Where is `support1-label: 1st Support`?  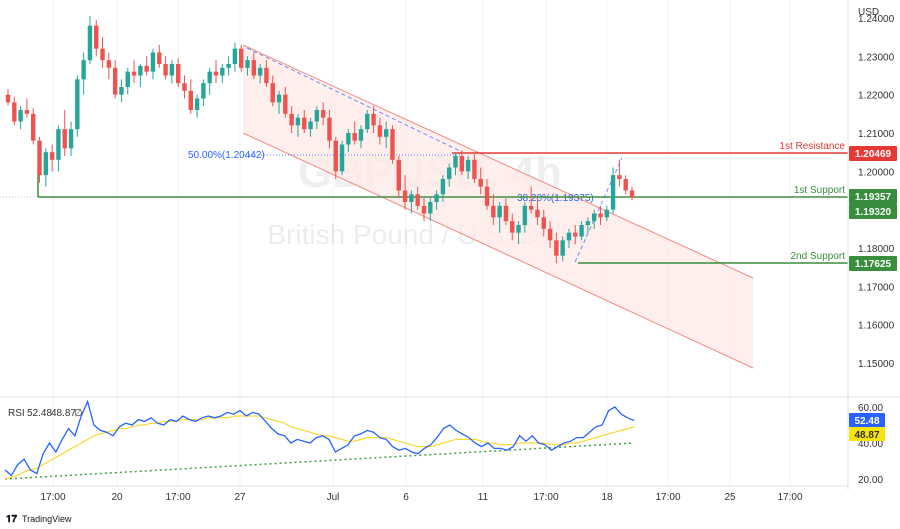 support1-label: 1st Support is located at coordinates (819, 190).